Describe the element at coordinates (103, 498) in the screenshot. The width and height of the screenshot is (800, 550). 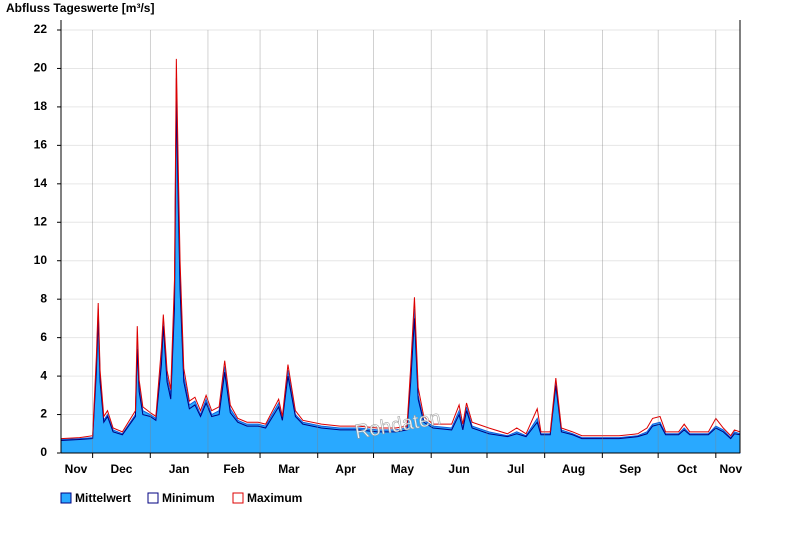
I see `legend-label: Mittelwert` at that location.